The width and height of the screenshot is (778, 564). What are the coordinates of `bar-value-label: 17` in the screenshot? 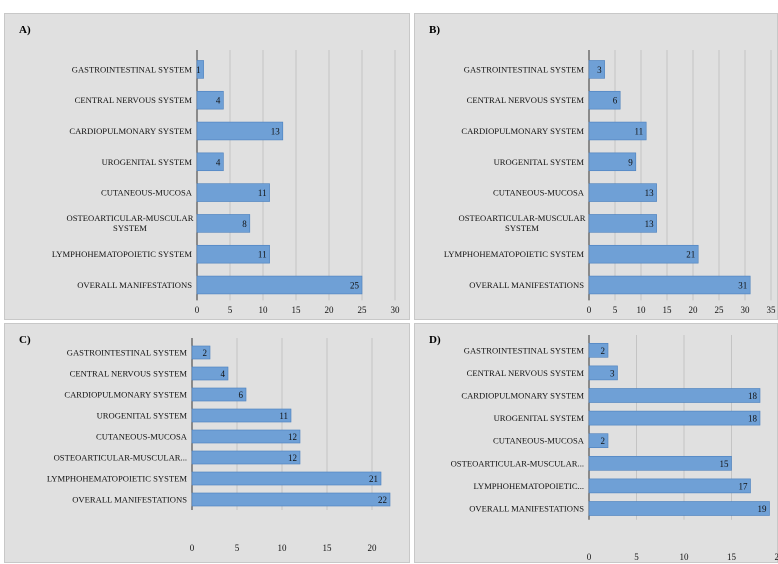 It's located at (744, 486).